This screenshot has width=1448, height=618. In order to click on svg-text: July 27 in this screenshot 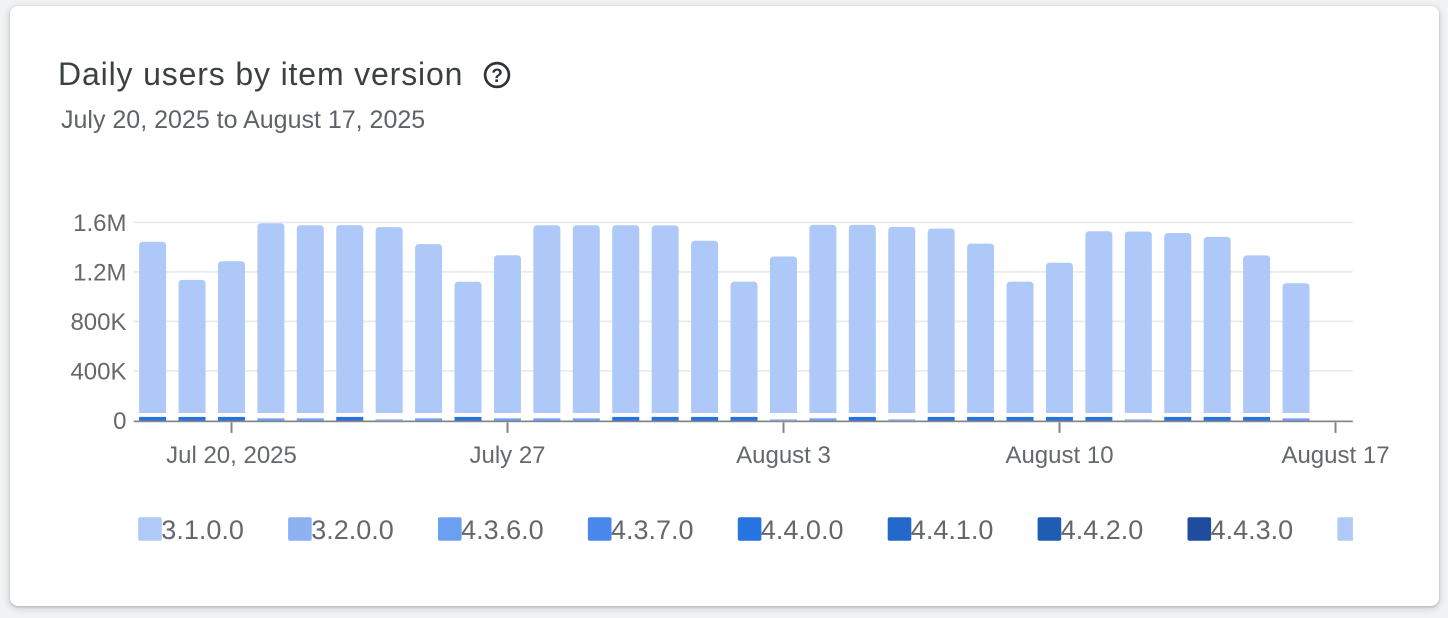, I will do `click(507, 455)`.